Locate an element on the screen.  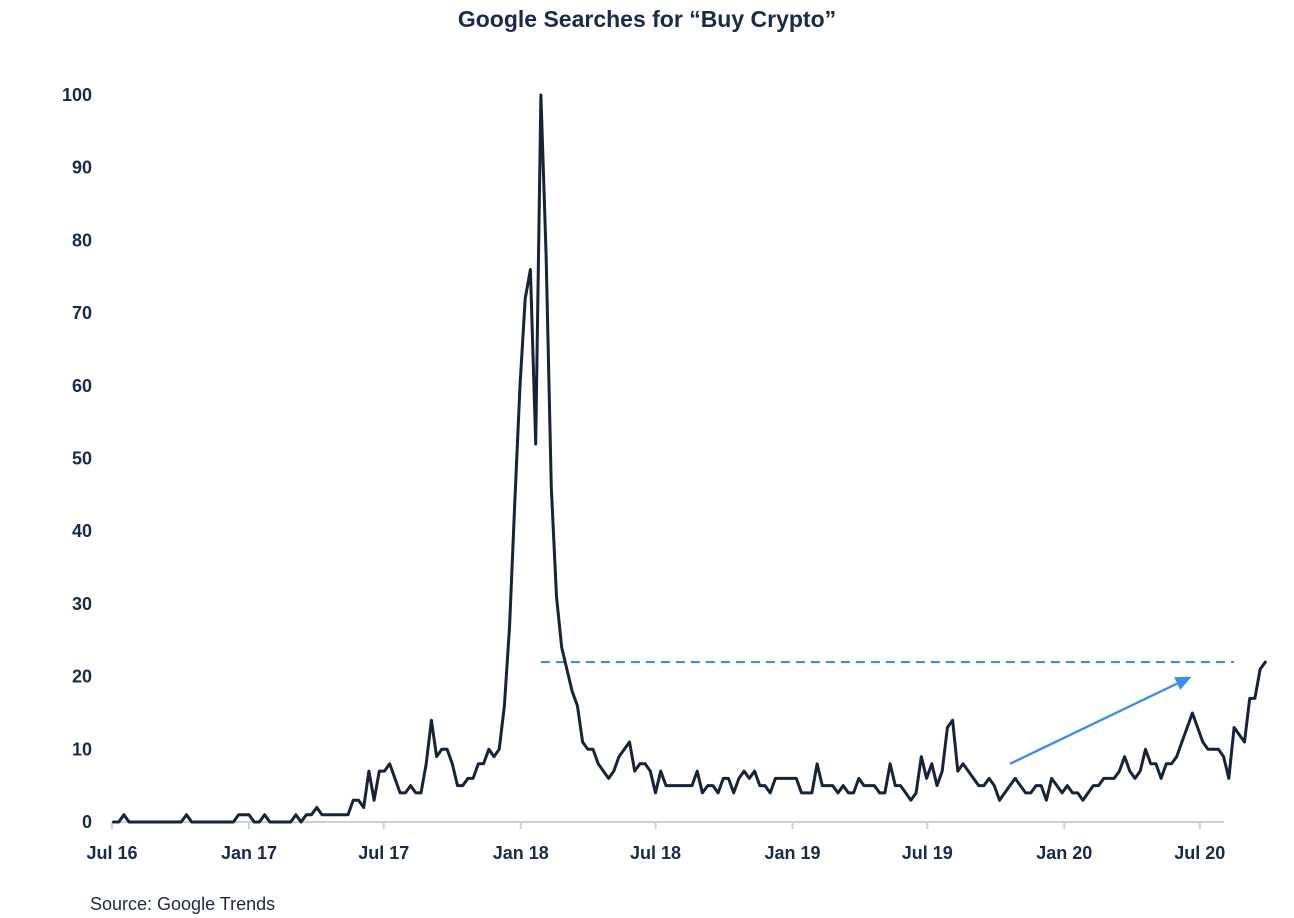
x-tick-label: Jul 20 is located at coordinates (1199, 853).